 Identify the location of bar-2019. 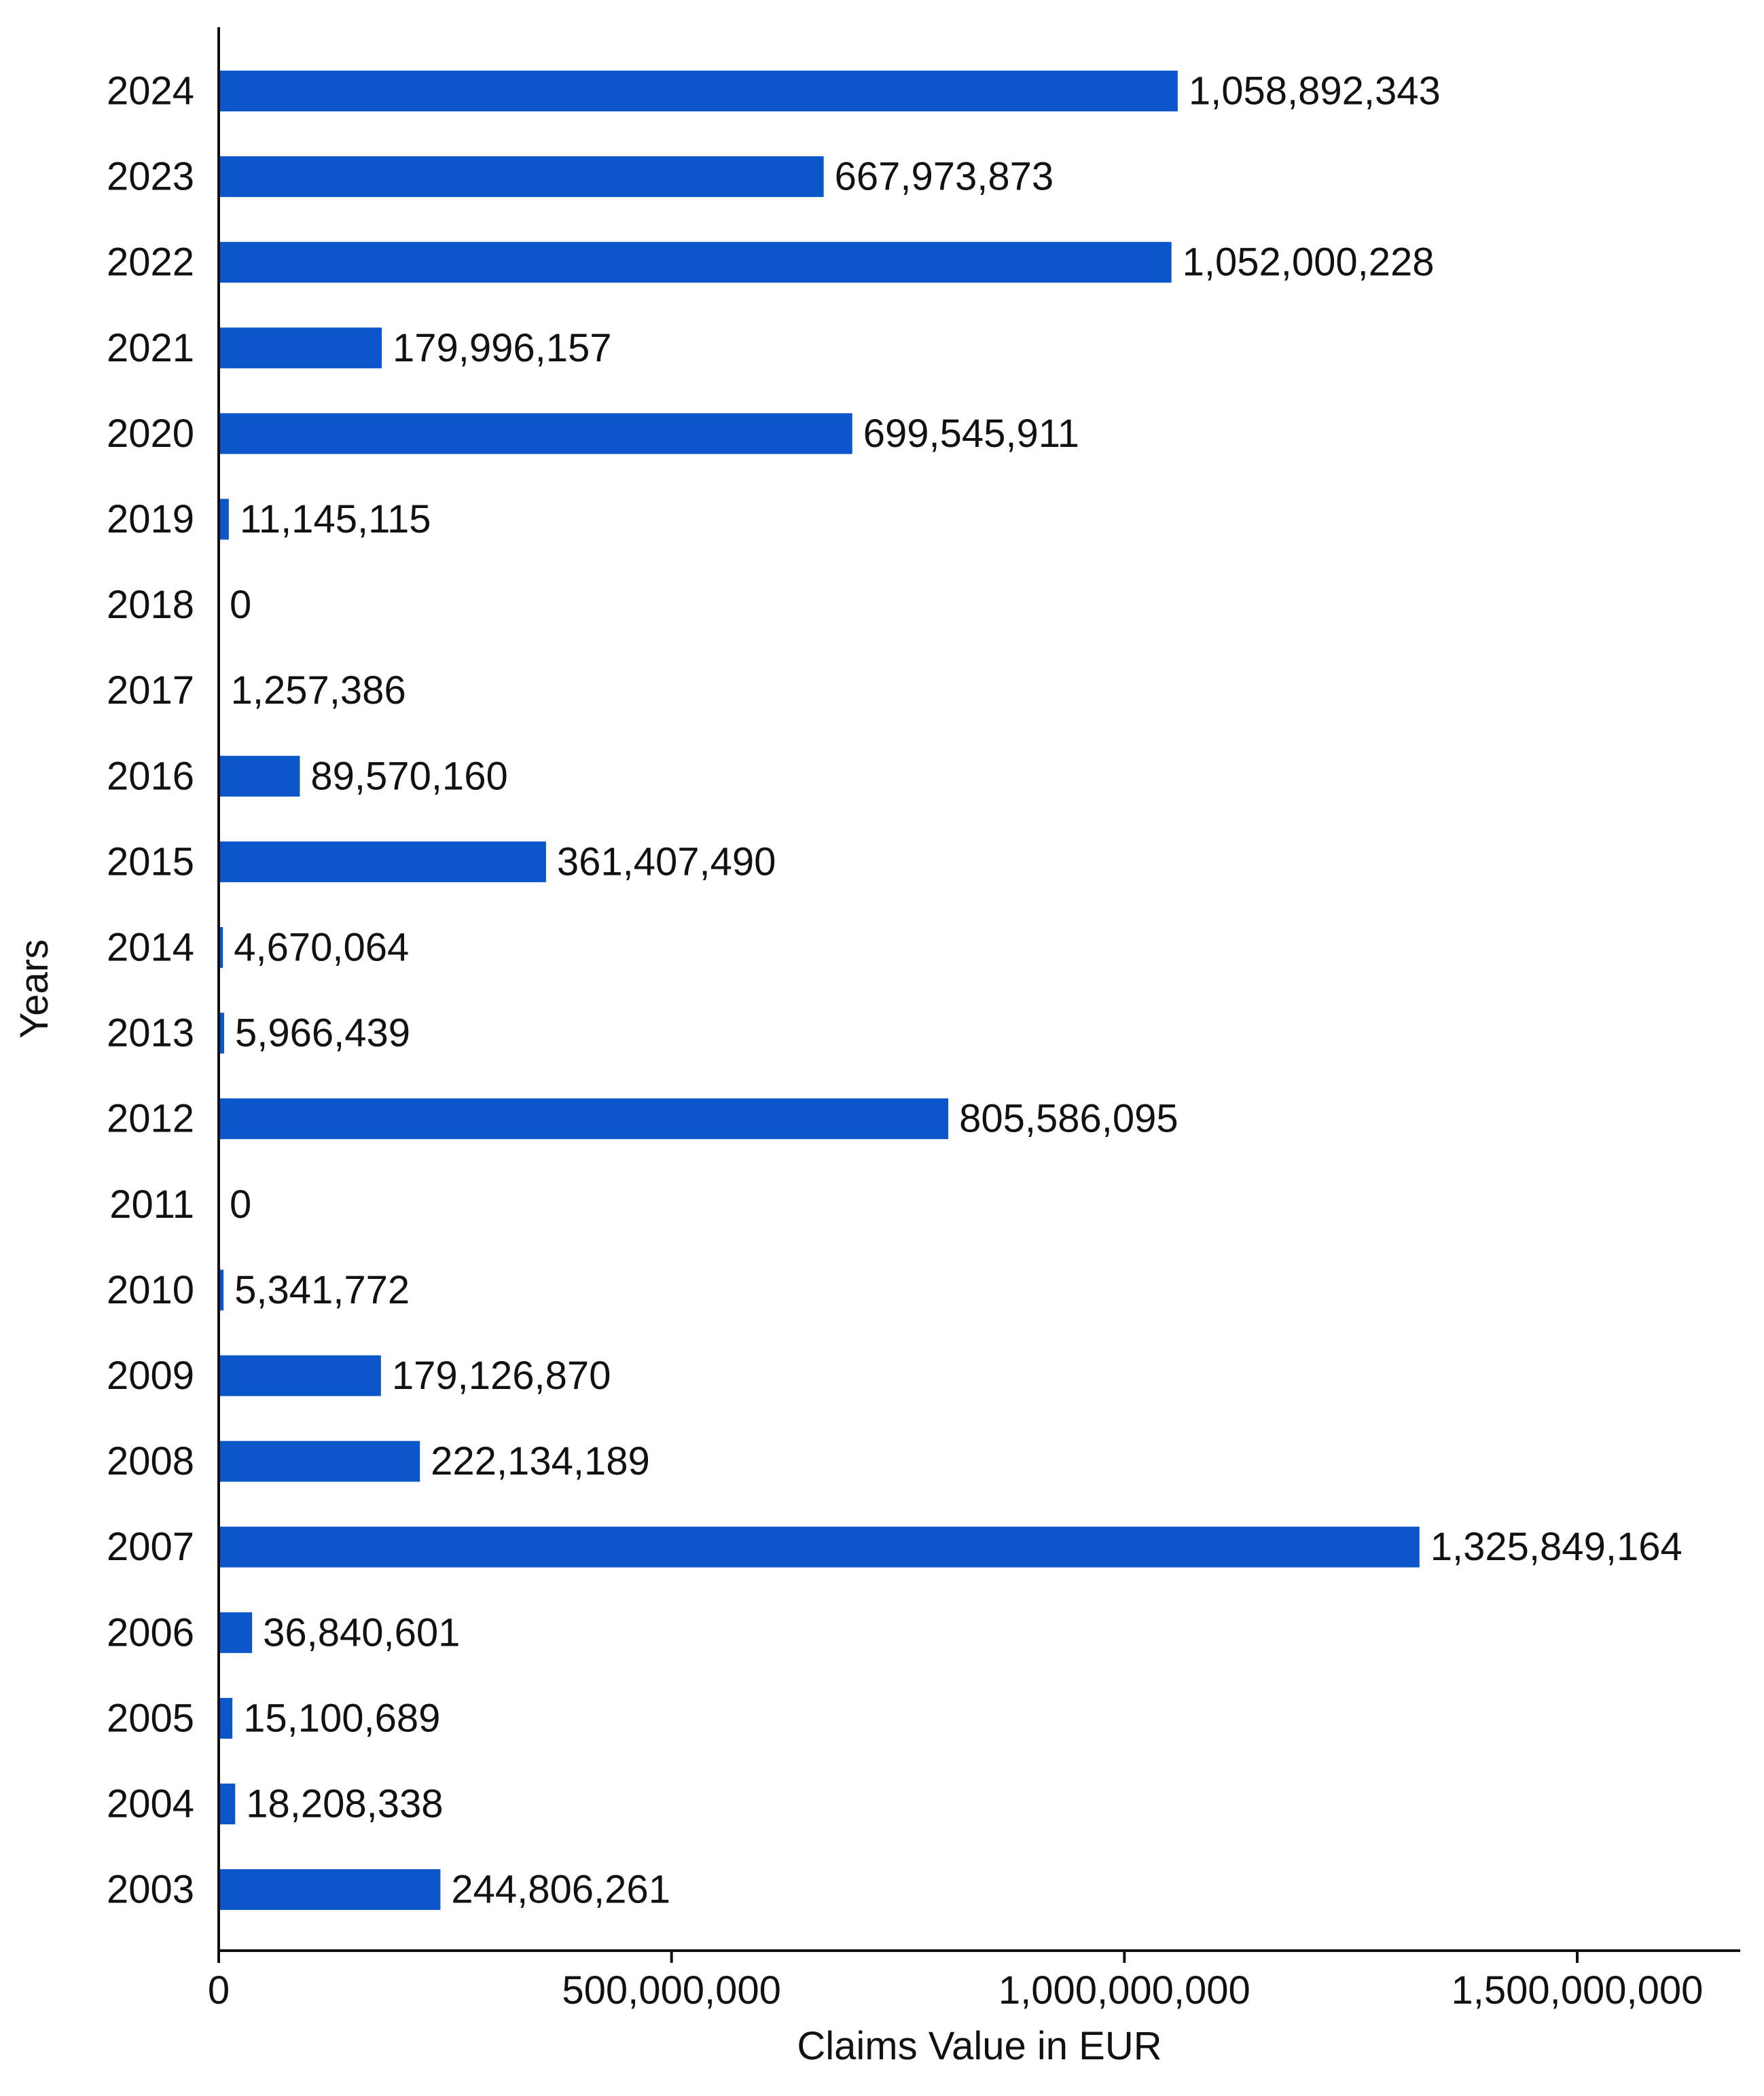
(224, 519).